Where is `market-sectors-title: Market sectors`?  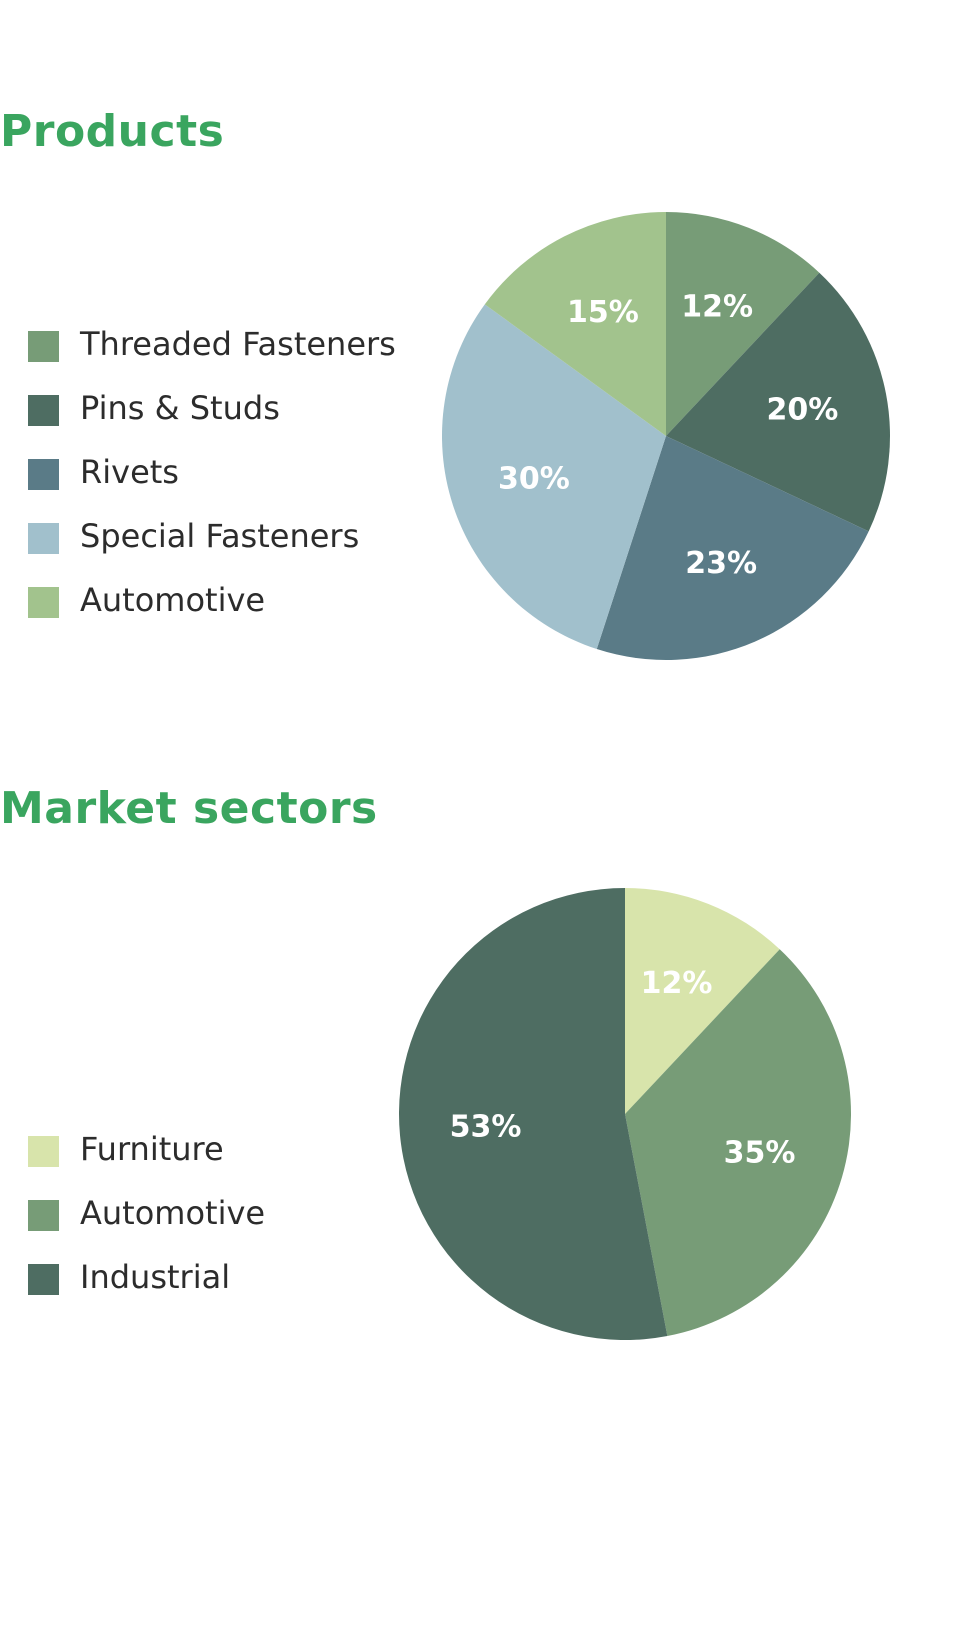
market-sectors-title: Market sectors is located at coordinates (189, 808).